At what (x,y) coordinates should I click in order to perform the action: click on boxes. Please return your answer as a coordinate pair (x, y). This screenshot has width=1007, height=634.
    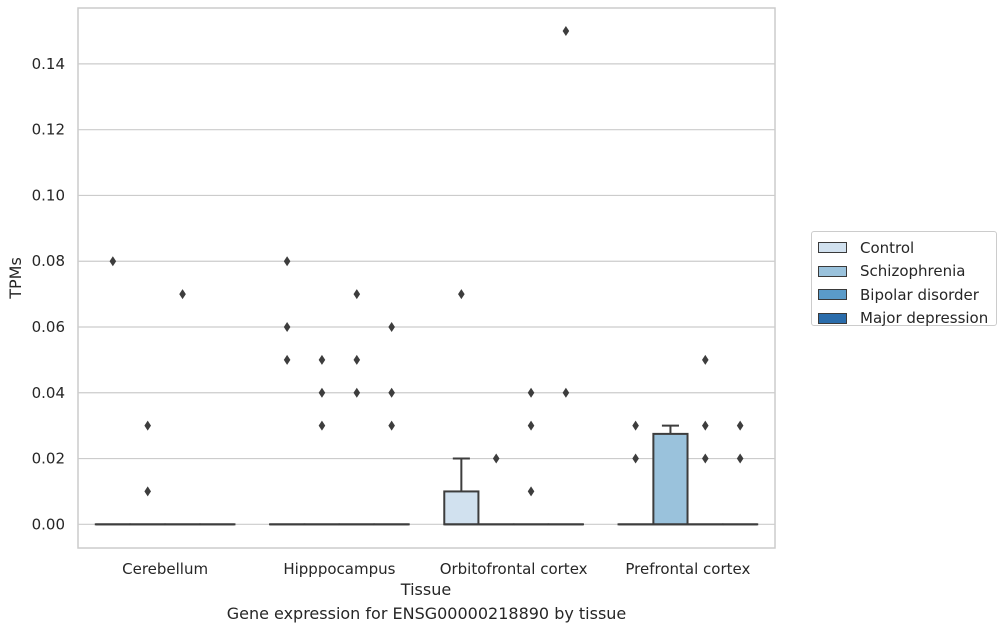
    Looking at the image, I should click on (426, 475).